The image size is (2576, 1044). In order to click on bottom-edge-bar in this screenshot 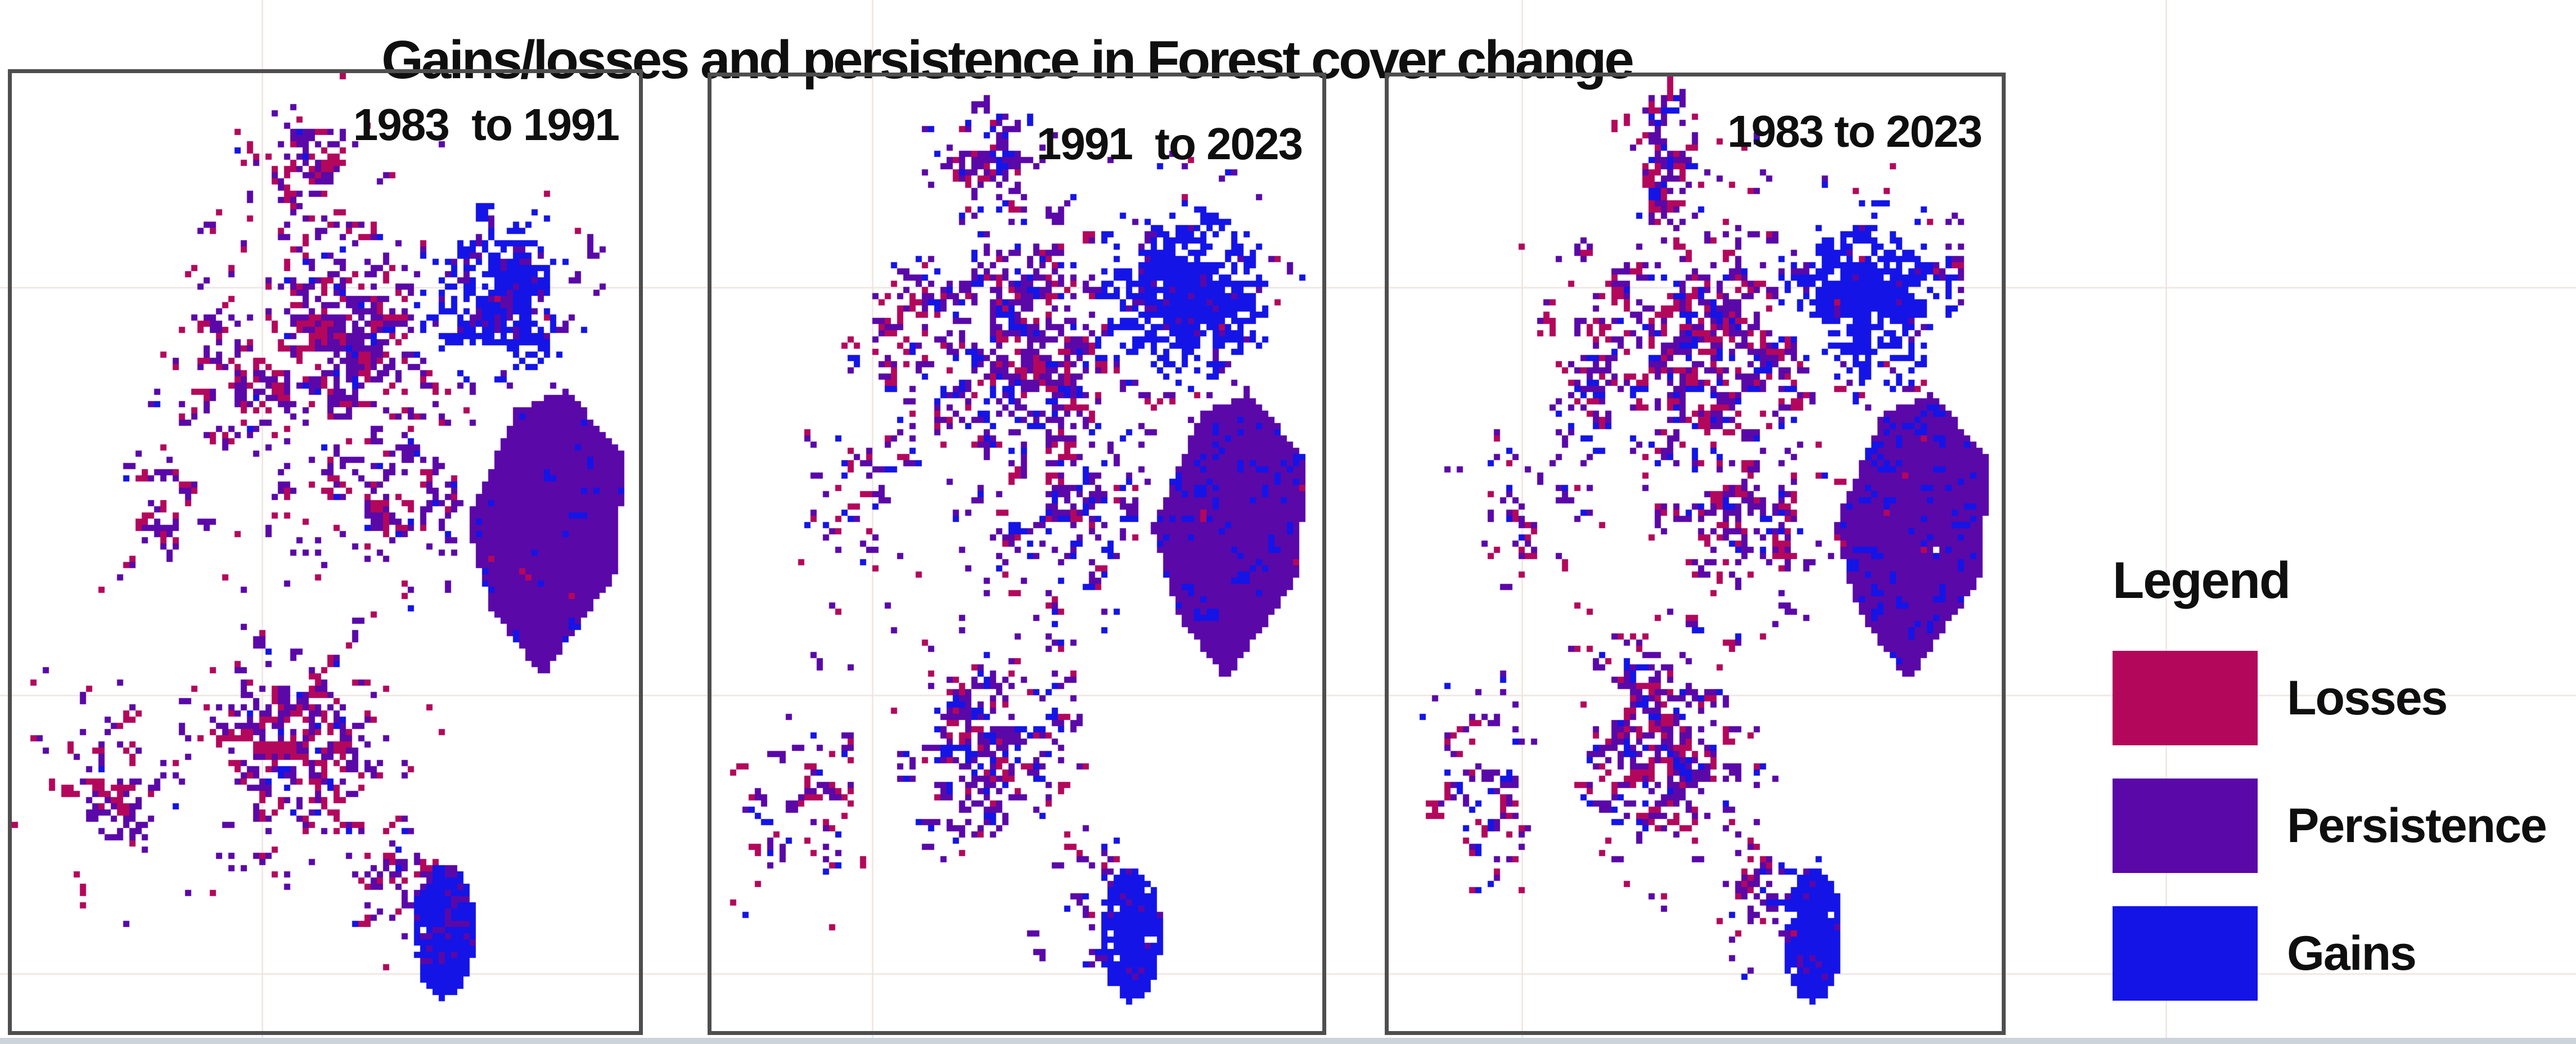, I will do `click(1288, 1041)`.